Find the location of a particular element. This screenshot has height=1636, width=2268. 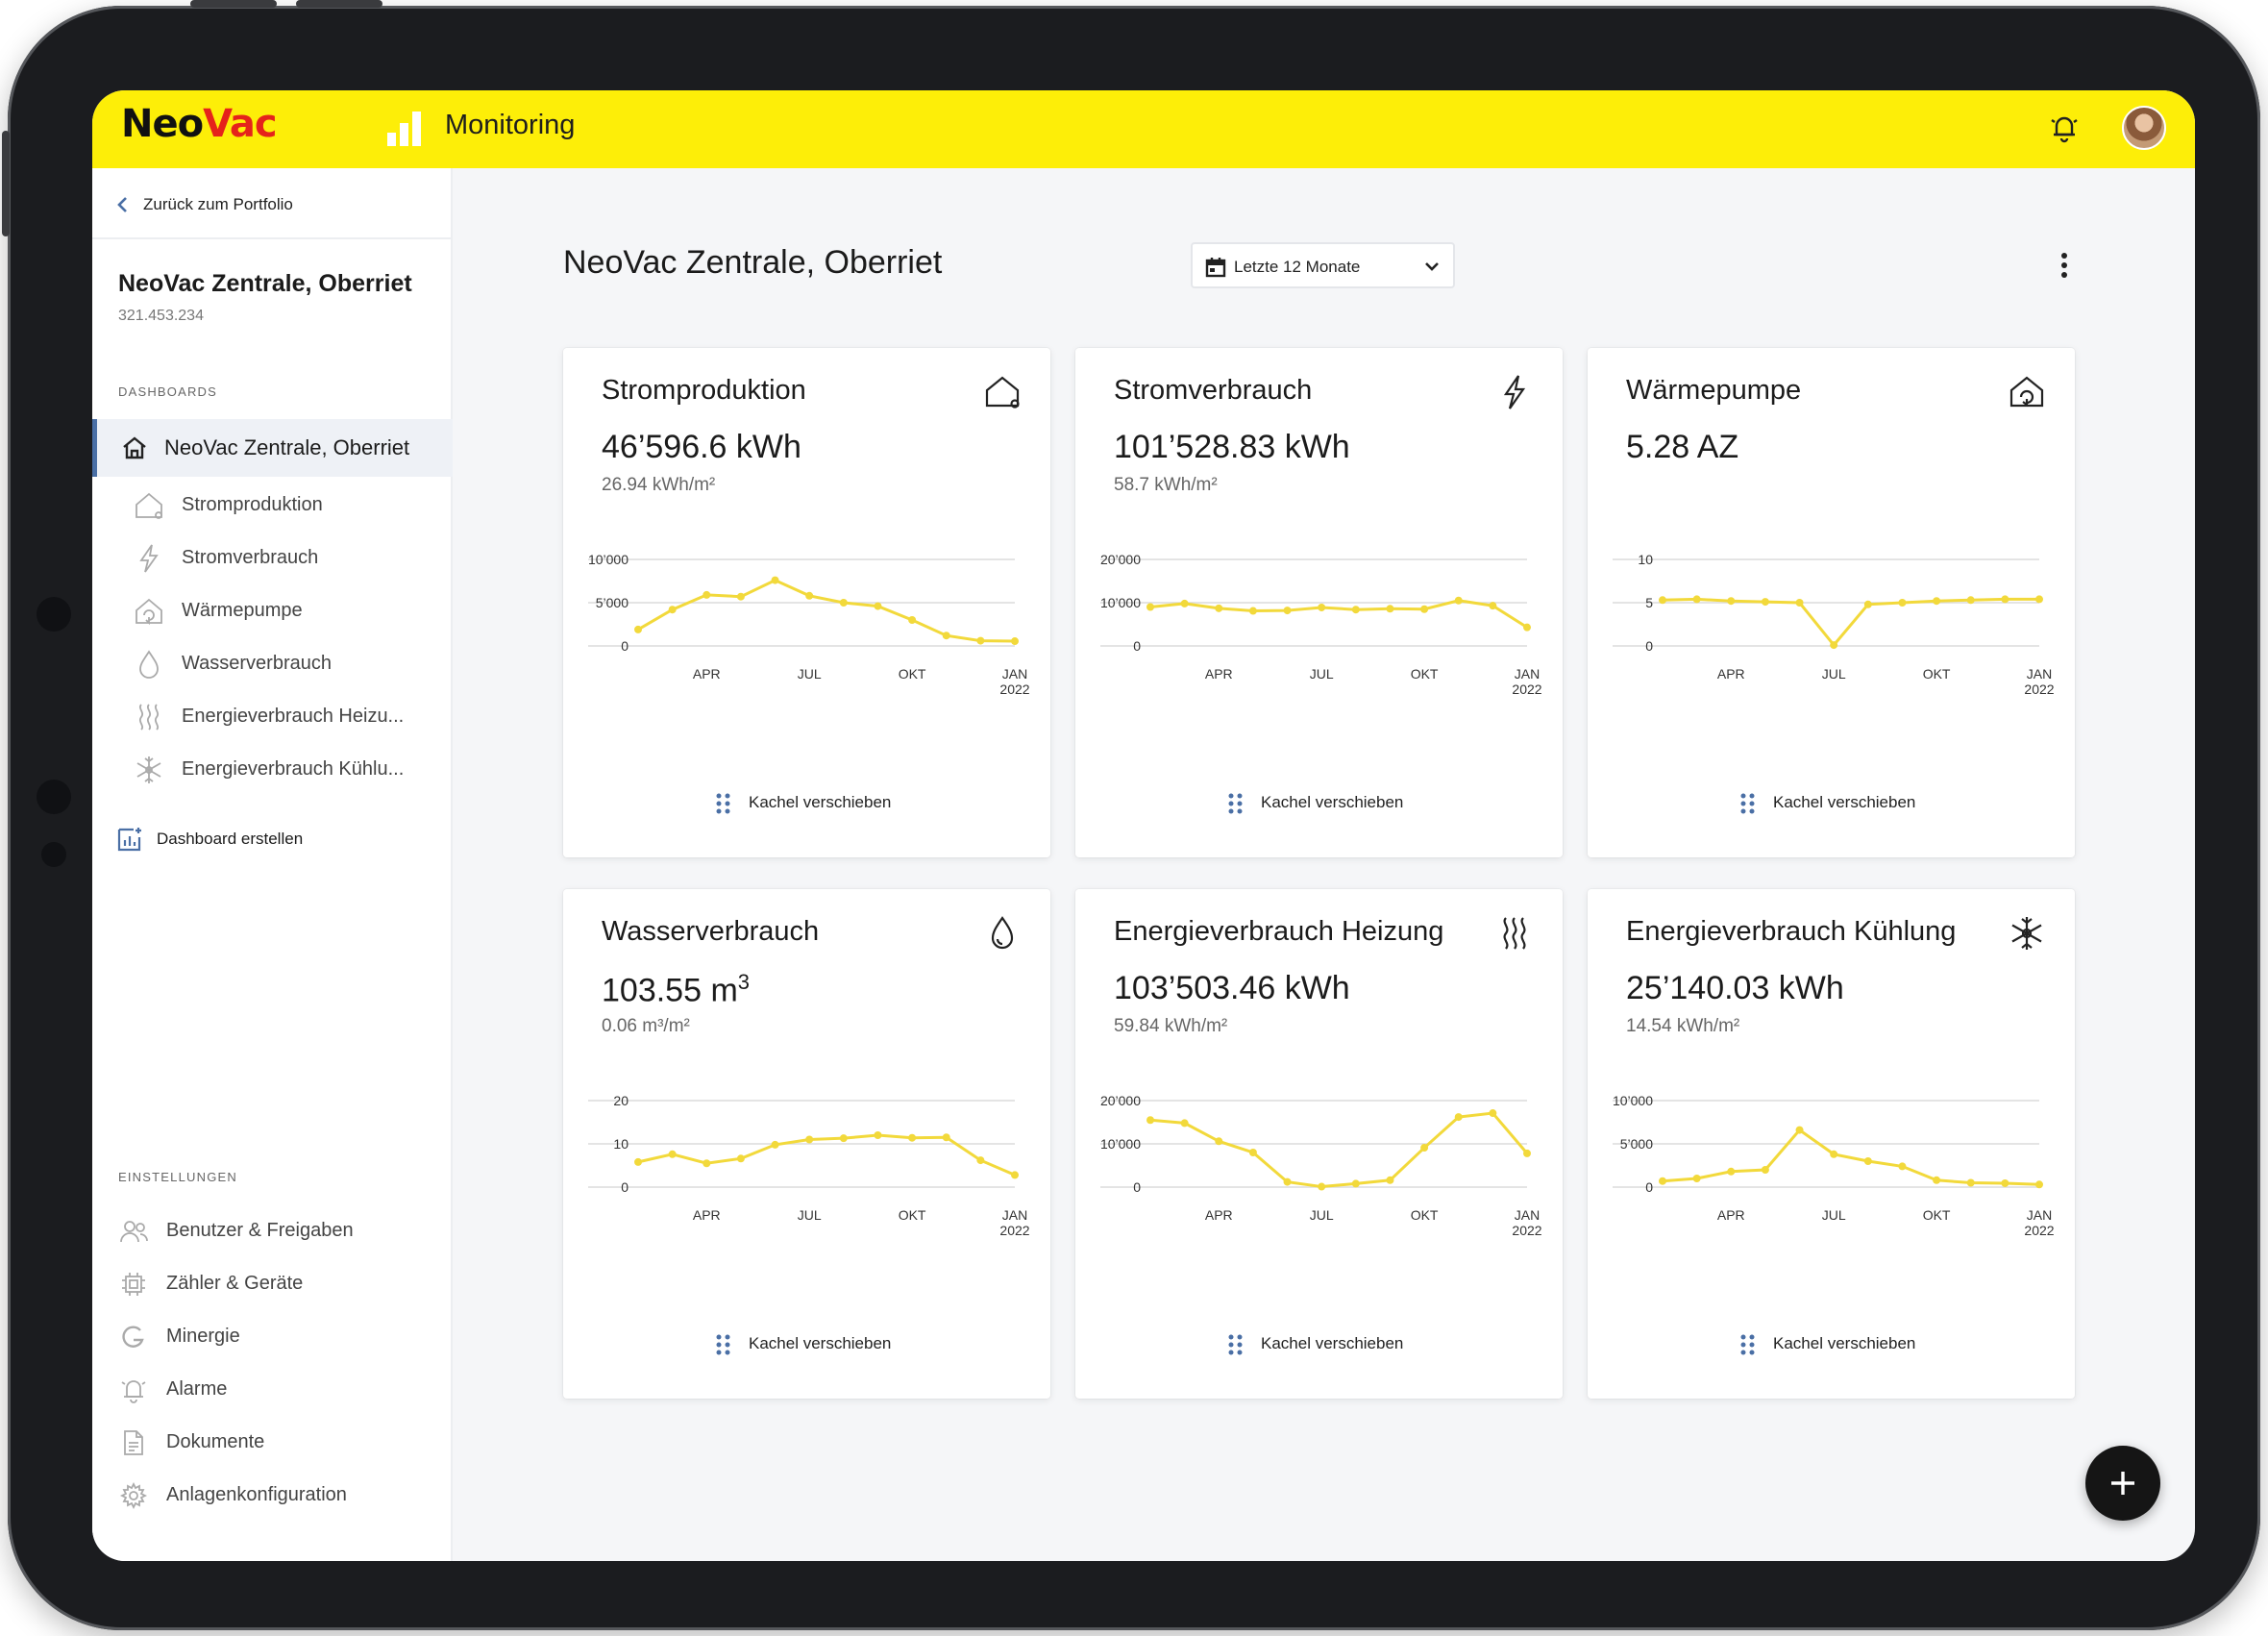

back-to-portfolio-link: Zurück zum Portfolio is located at coordinates (204, 205).